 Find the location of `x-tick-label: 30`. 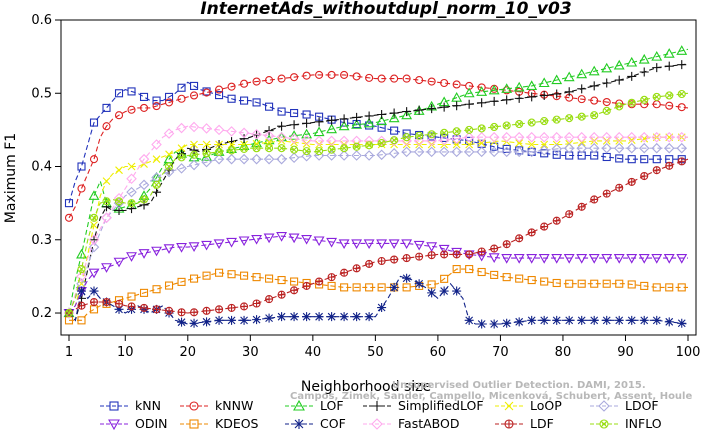

x-tick-label: 30 is located at coordinates (250, 352).